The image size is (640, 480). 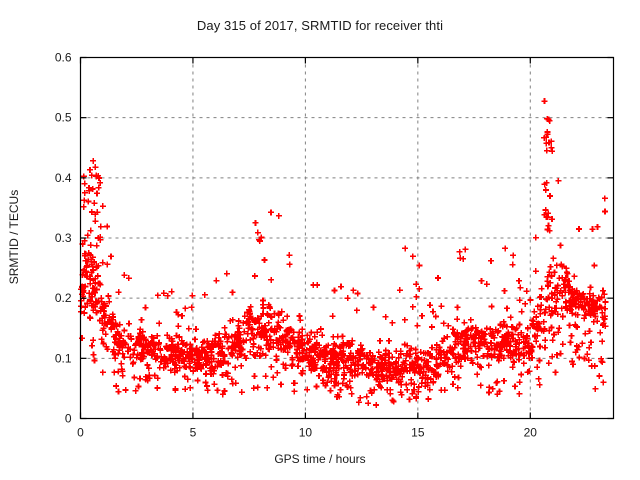 What do you see at coordinates (418, 433) in the screenshot?
I see `x-tick-label: 15` at bounding box center [418, 433].